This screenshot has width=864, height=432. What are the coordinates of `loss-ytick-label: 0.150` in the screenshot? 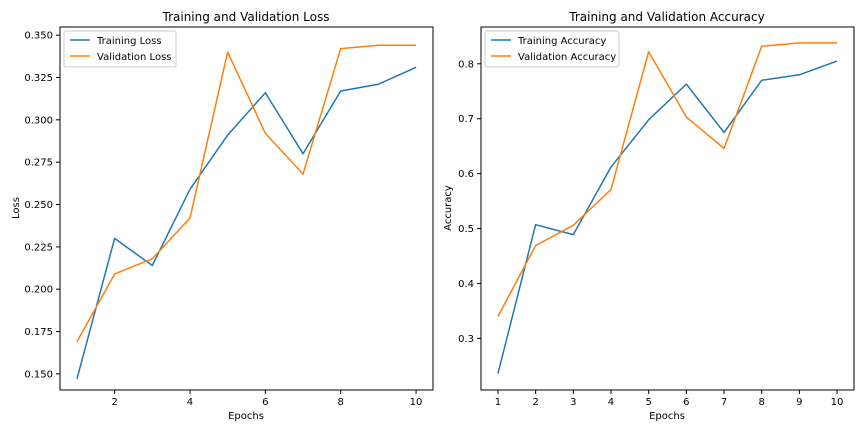 It's located at (38, 374).